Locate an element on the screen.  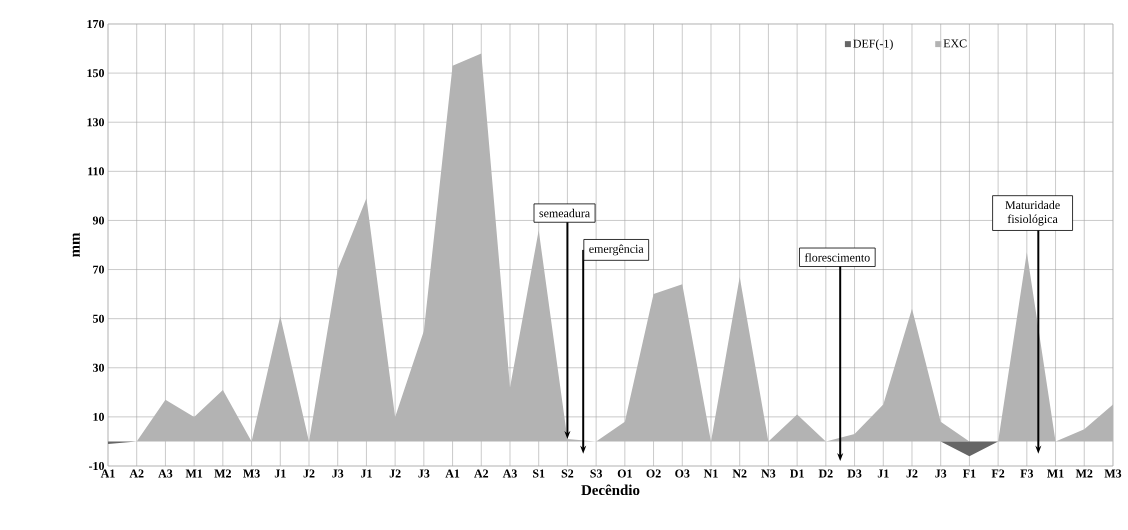
annotation: emergência is located at coordinates (616, 250).